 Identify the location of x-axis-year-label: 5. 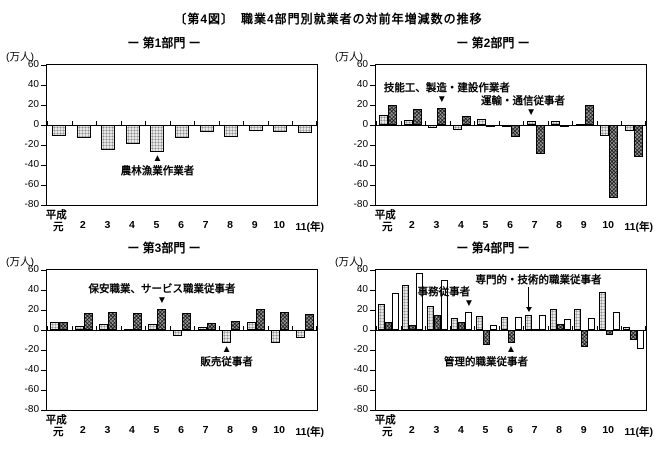
(156, 225).